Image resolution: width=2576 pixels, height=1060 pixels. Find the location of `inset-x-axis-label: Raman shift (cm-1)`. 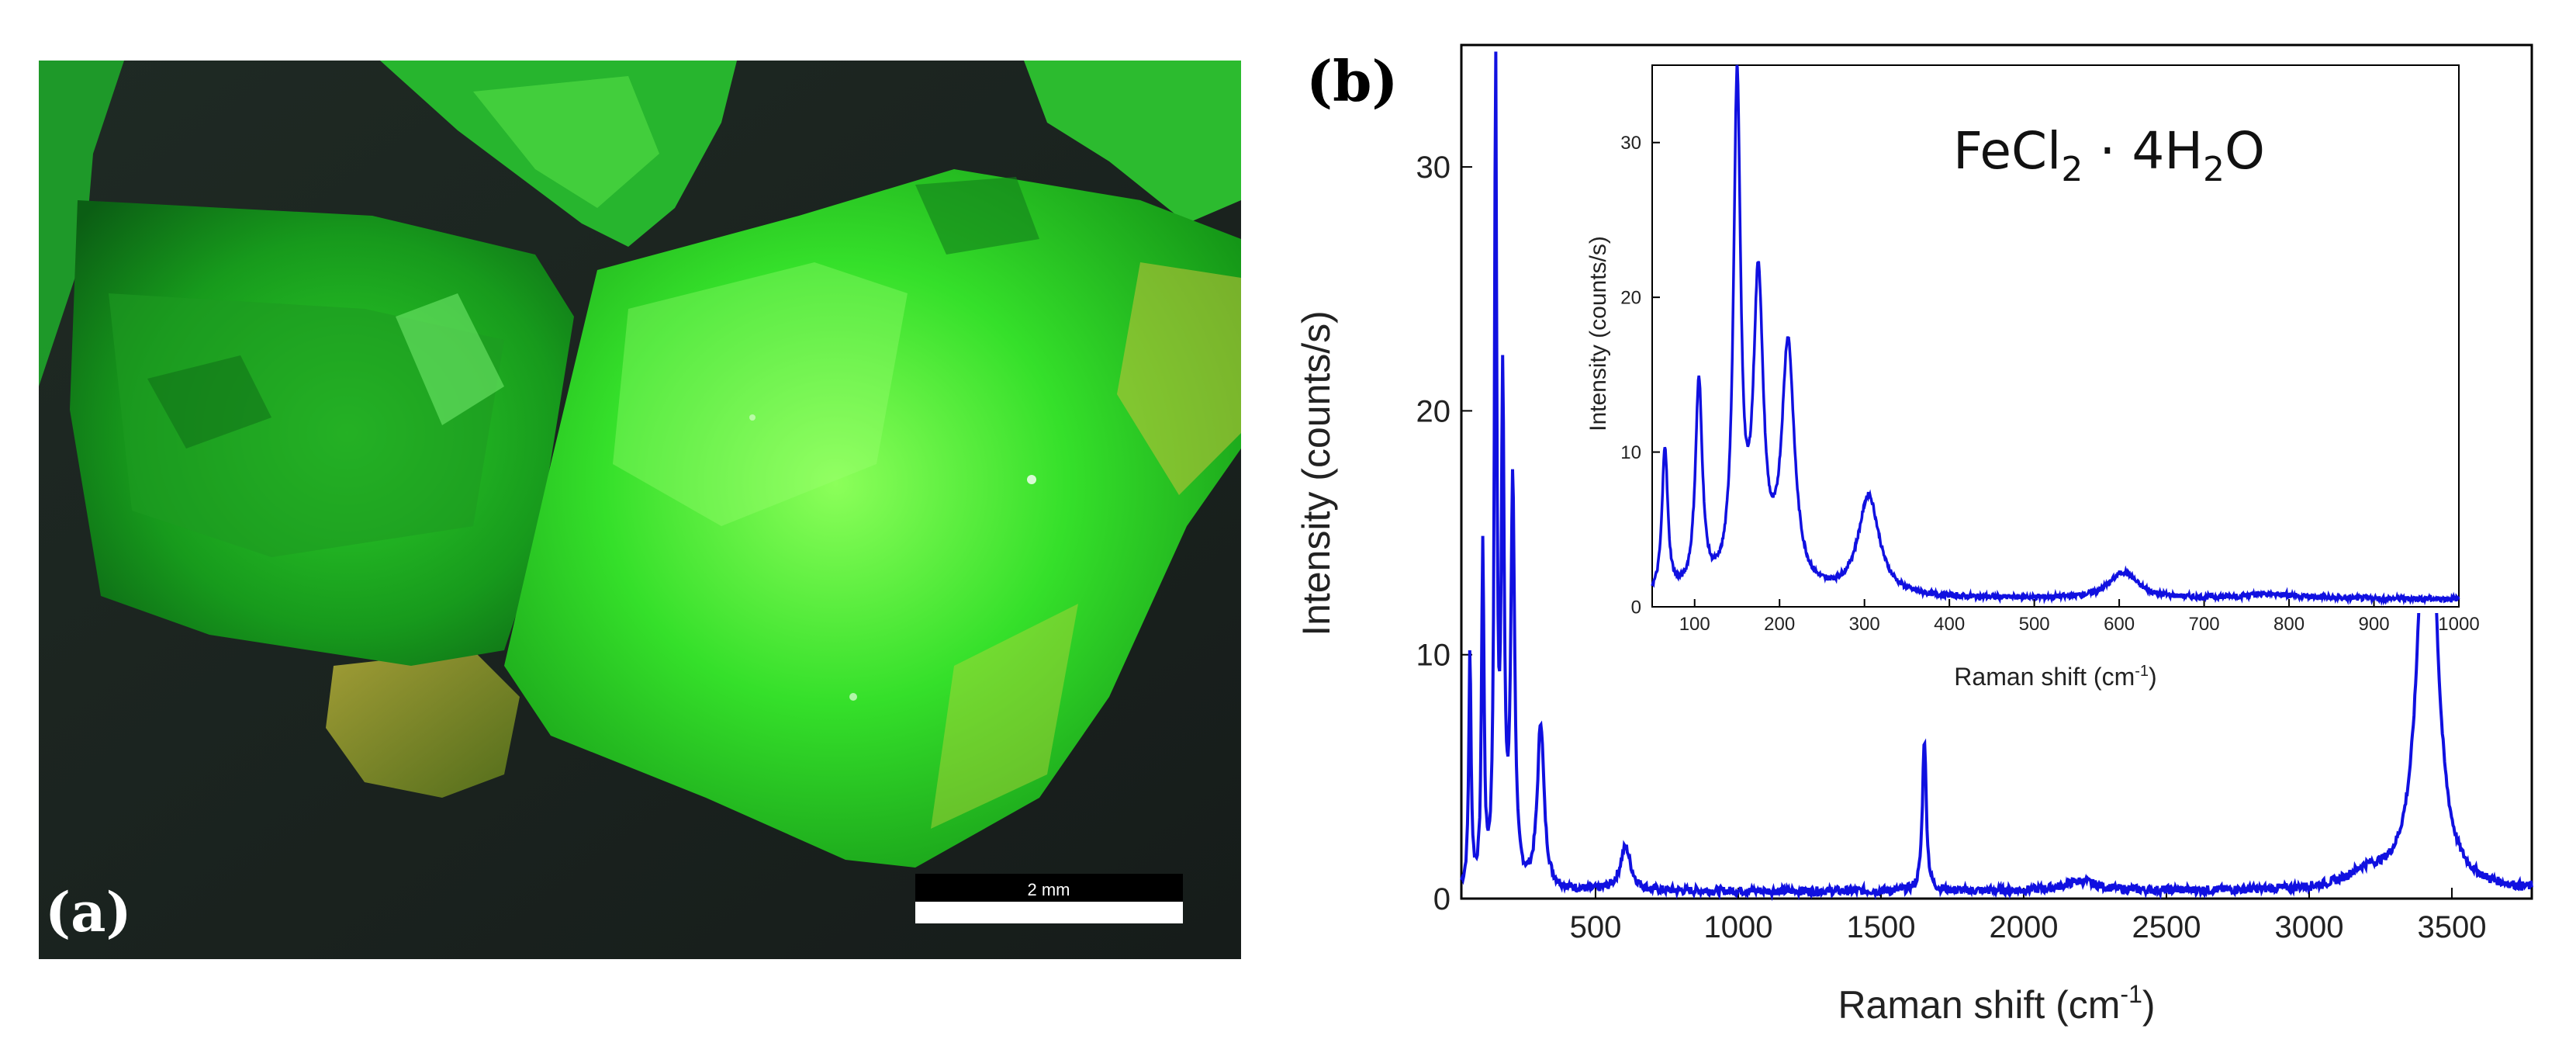

inset-x-axis-label: Raman shift (cm-1) is located at coordinates (2055, 677).